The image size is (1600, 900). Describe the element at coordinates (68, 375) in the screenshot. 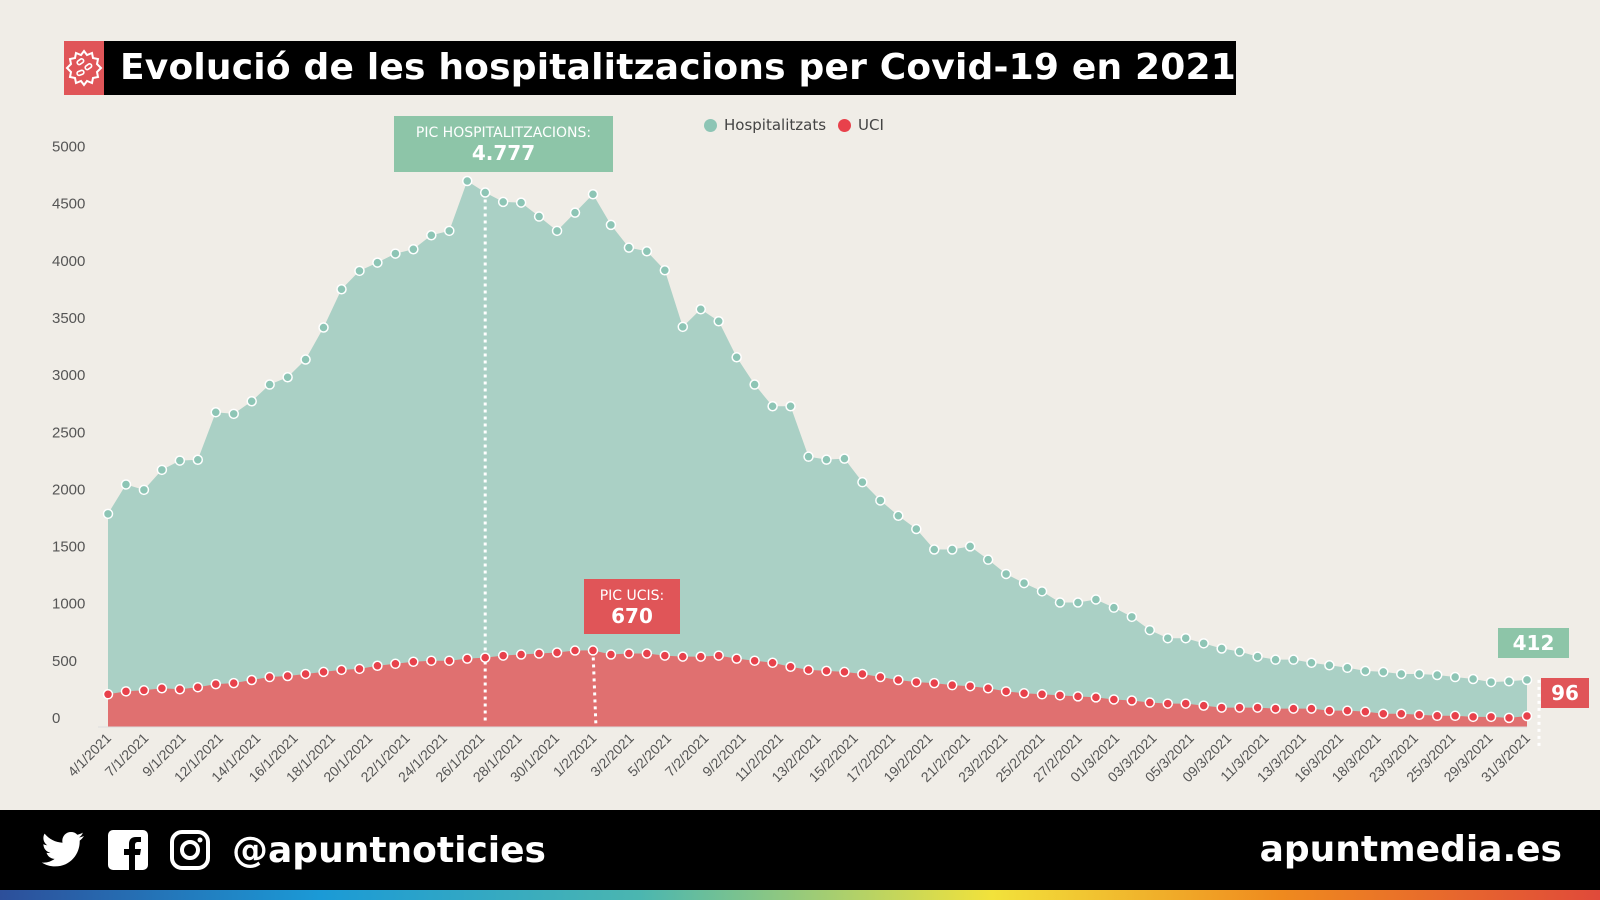

I see `y-tick-label: 3000` at that location.